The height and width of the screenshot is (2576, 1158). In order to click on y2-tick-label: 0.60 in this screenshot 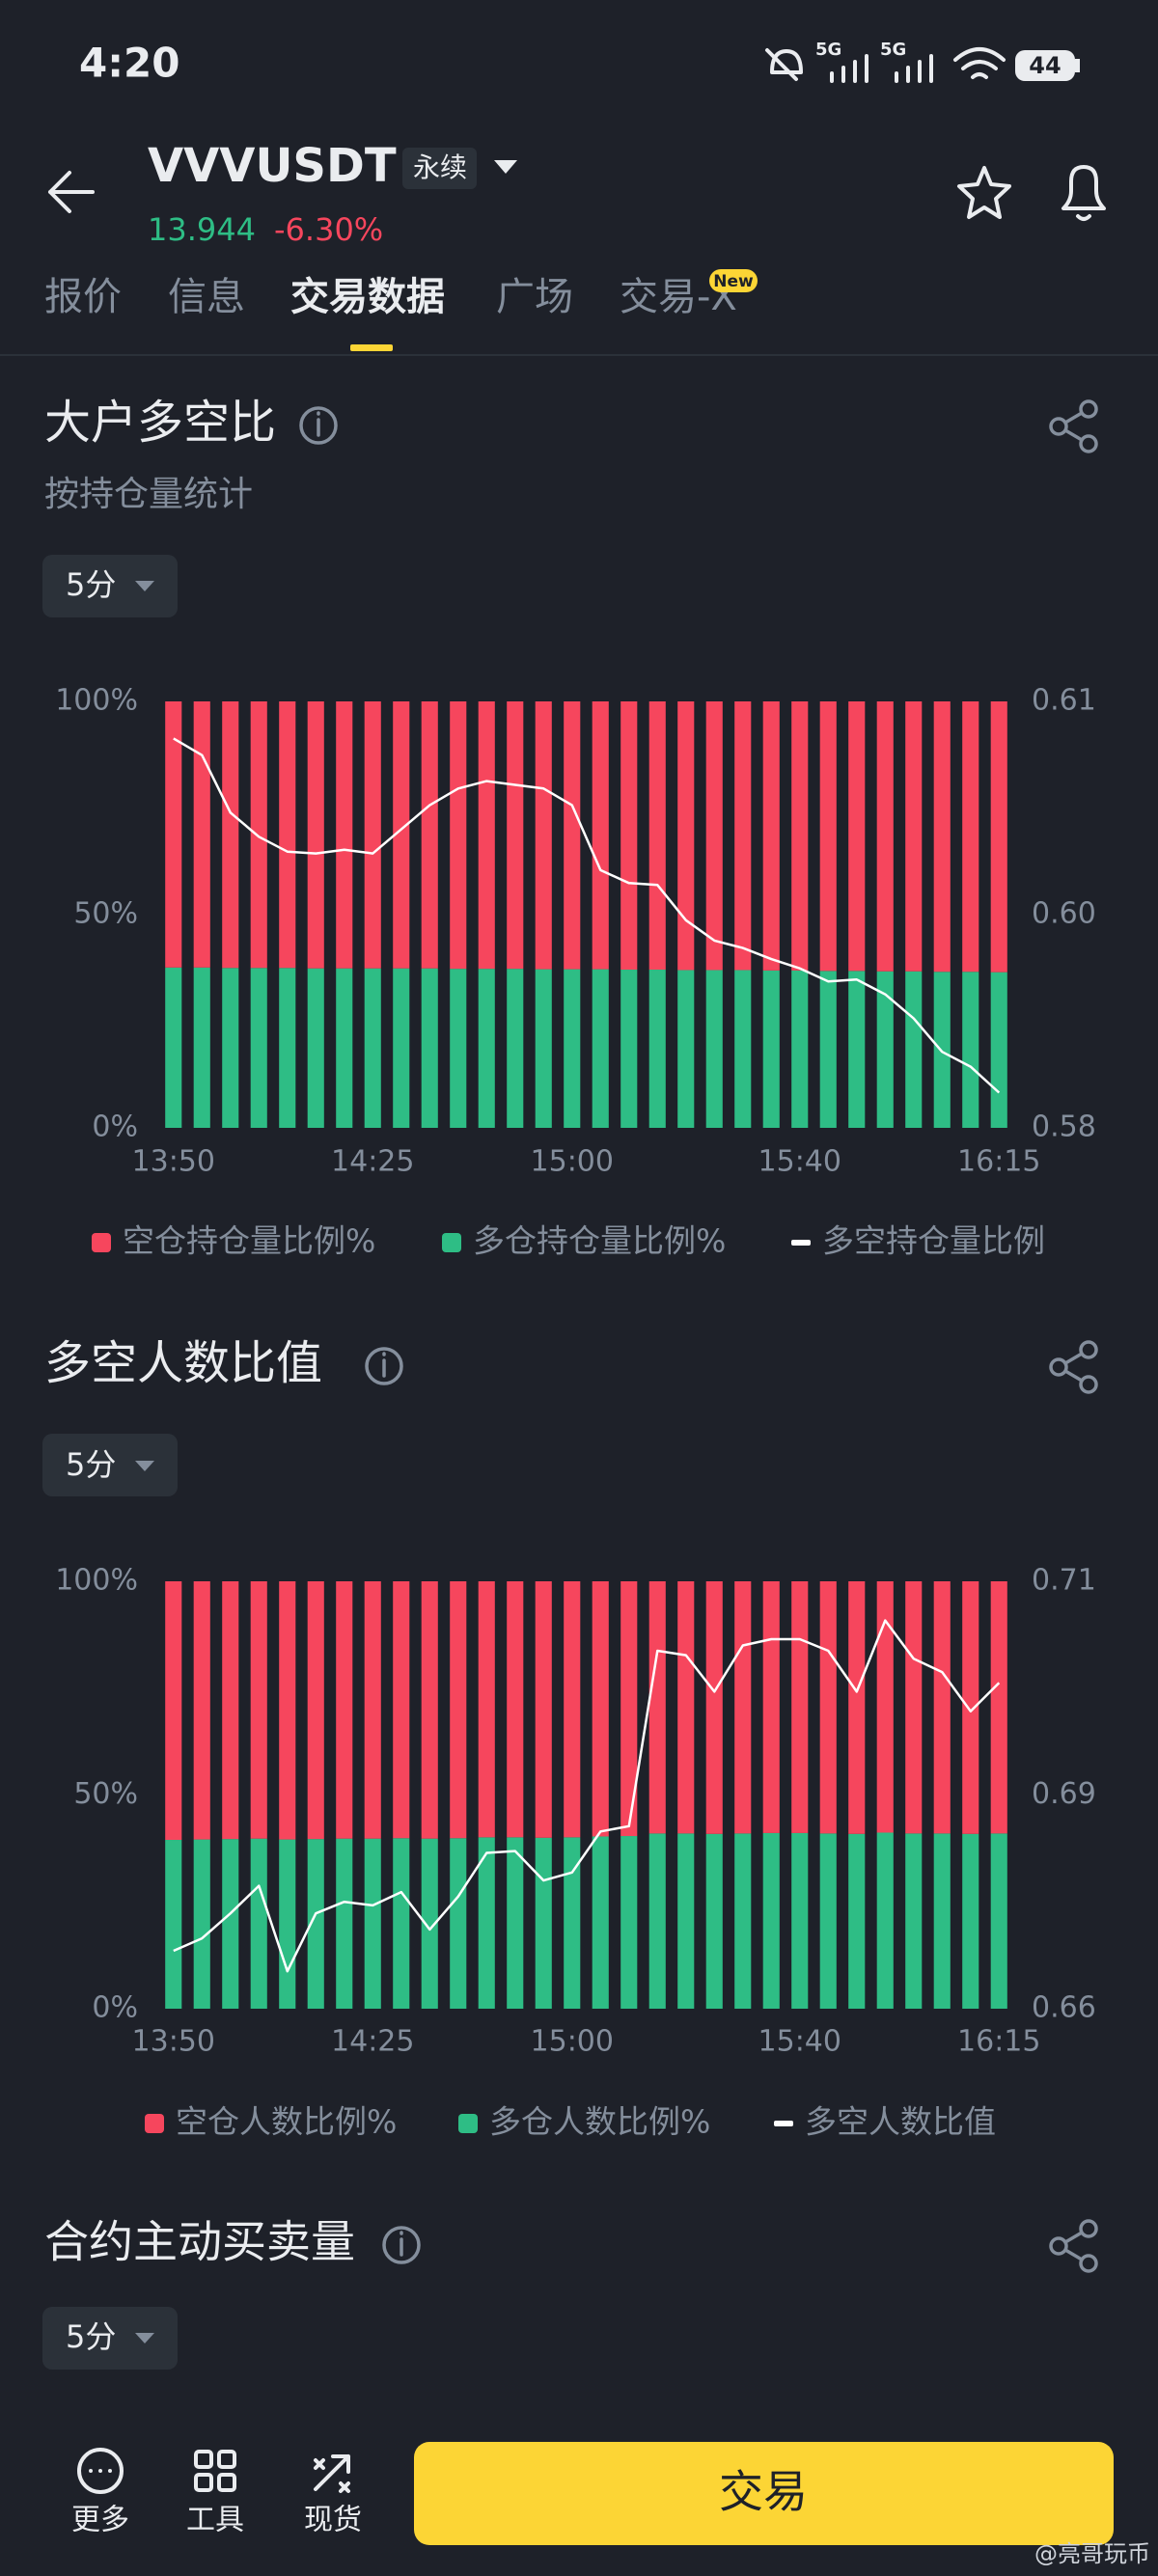, I will do `click(1064, 914)`.